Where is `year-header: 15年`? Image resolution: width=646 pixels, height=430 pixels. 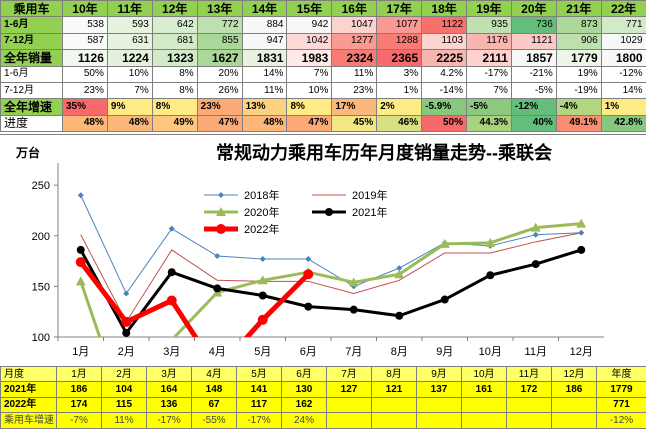
year-header: 15年 is located at coordinates (309, 9).